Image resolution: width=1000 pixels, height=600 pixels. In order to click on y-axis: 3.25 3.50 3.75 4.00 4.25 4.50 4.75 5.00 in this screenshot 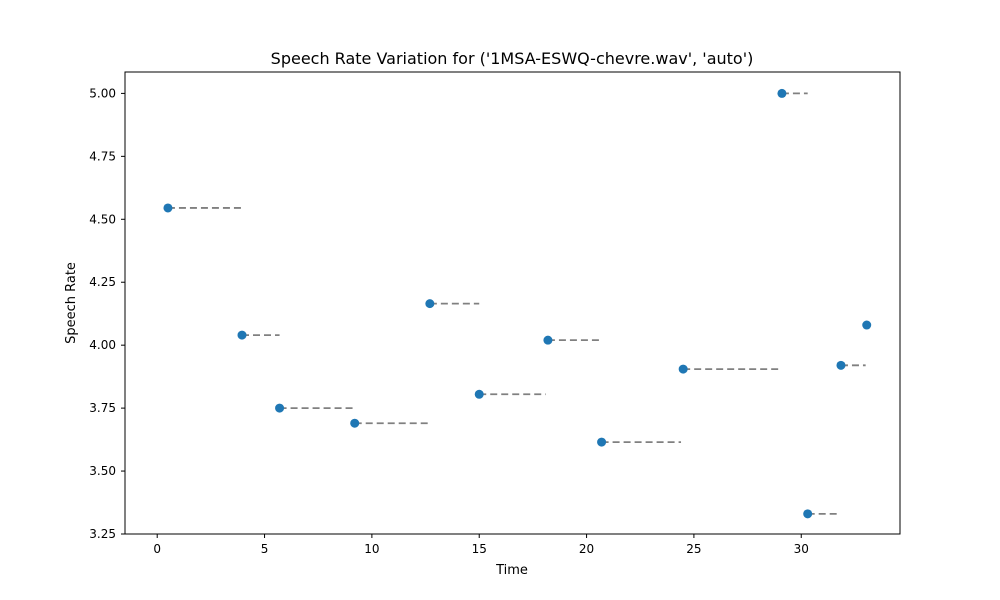, I will do `click(107, 313)`.